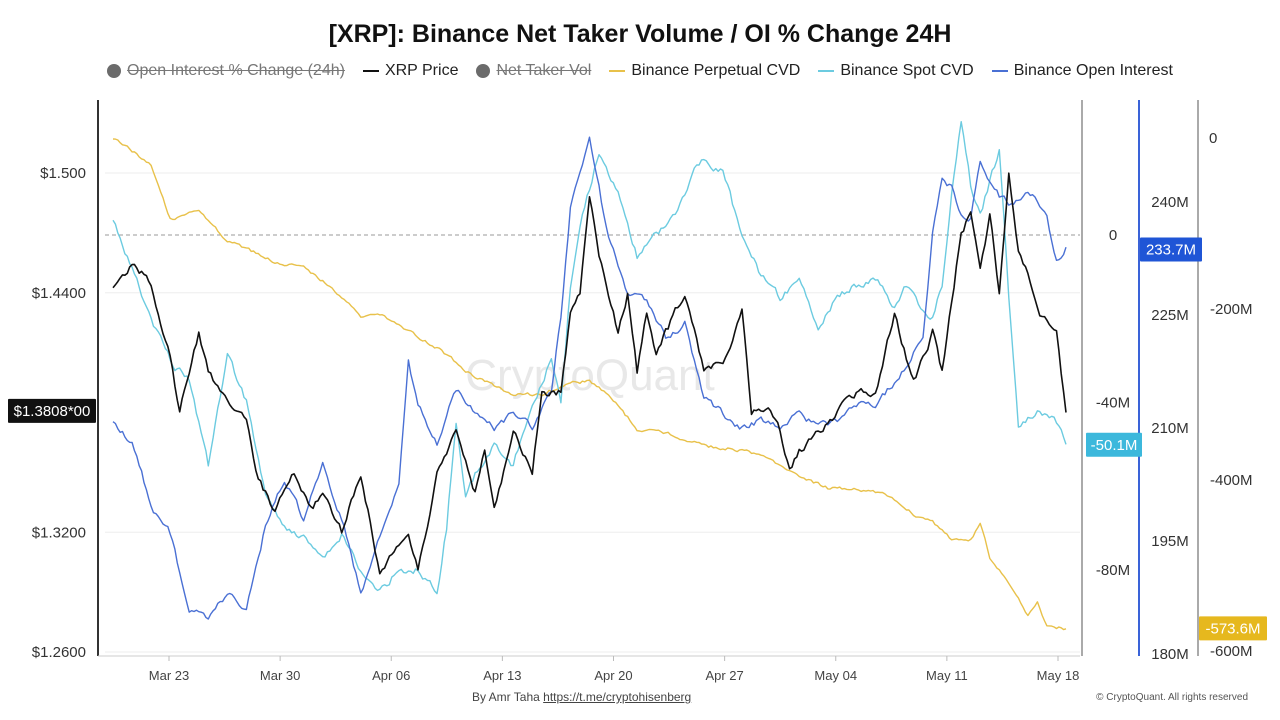 Image resolution: width=1280 pixels, height=720 pixels. I want to click on spot-cvd-tick-label: -40M, so click(1113, 403).